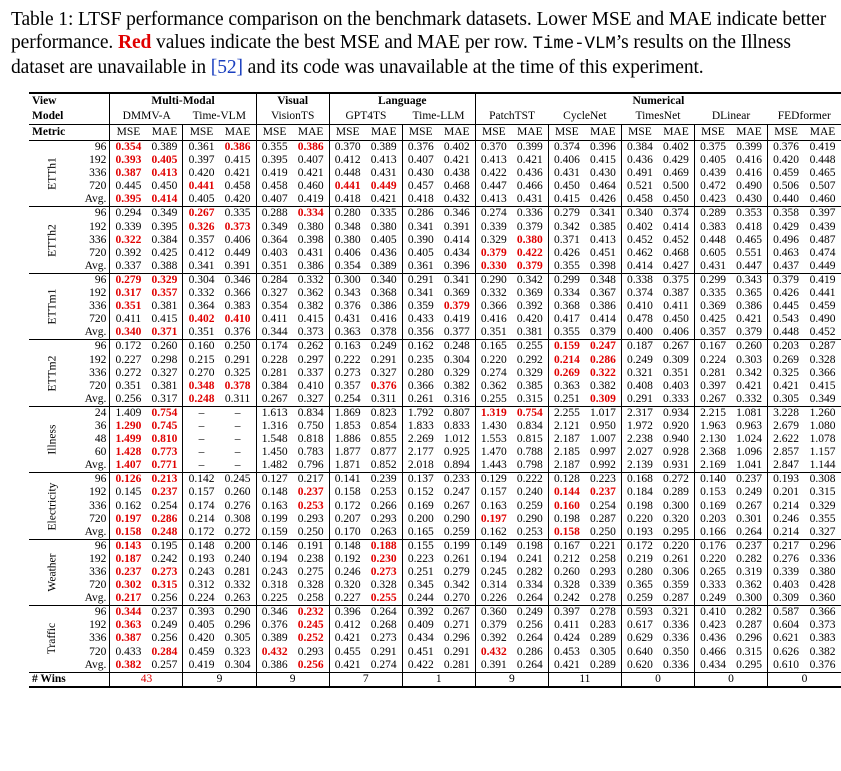 This screenshot has width=841, height=771. What do you see at coordinates (238, 519) in the screenshot?
I see `value-cell: 0.308` at bounding box center [238, 519].